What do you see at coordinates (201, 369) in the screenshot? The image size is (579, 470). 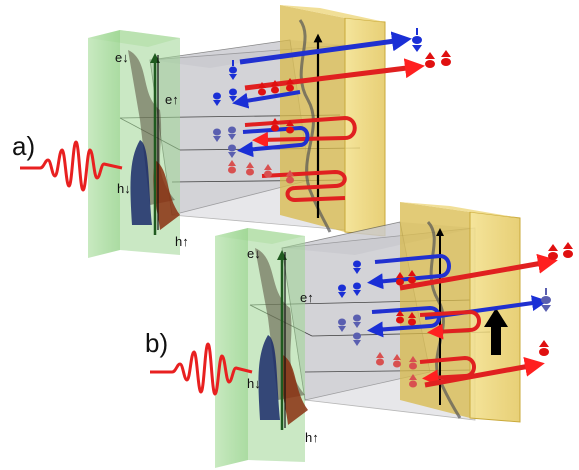 I see `panel-b-light-pulse` at bounding box center [201, 369].